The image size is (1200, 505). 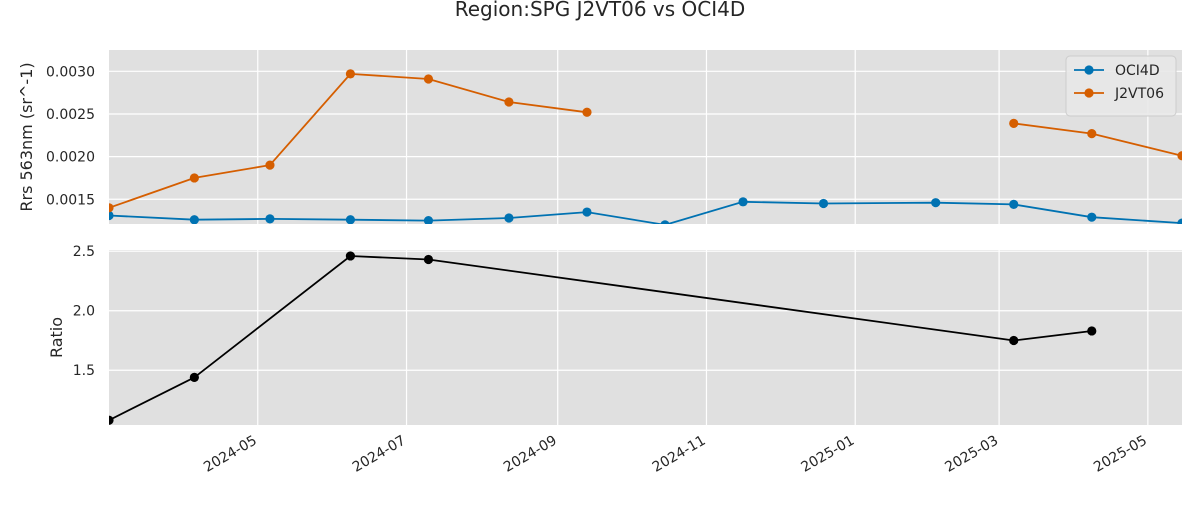 What do you see at coordinates (379, 454) in the screenshot?
I see `x-tick-label: 2024-07` at bounding box center [379, 454].